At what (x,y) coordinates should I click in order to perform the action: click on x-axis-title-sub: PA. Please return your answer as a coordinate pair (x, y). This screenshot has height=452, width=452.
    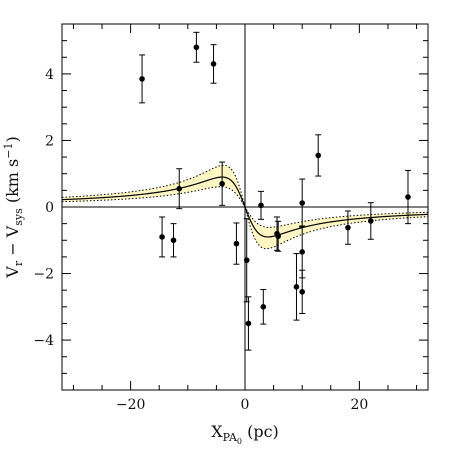
    Looking at the image, I should click on (230, 437).